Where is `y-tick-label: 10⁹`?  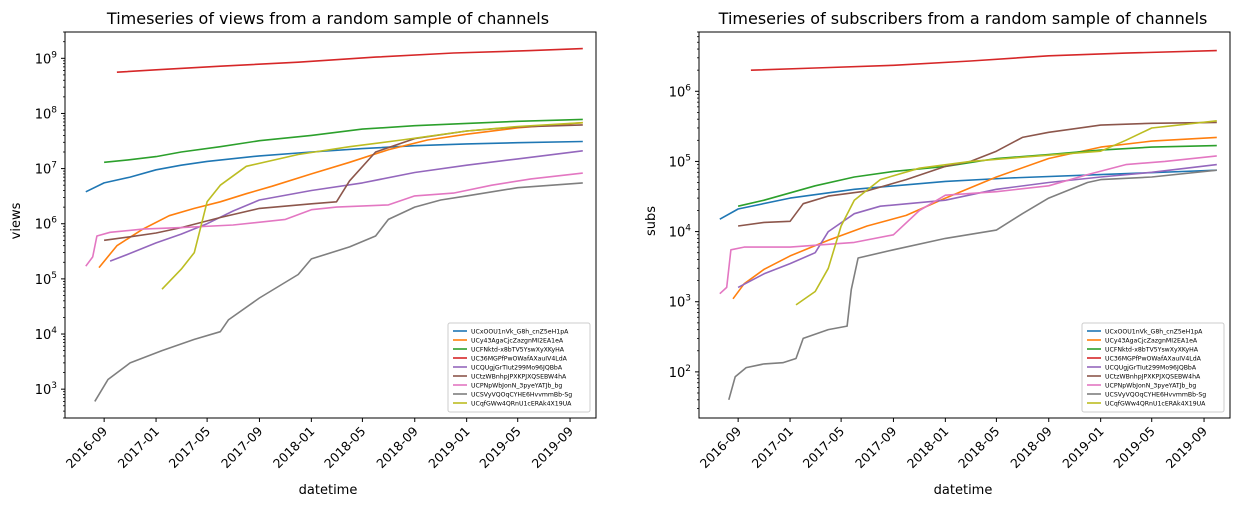 y-tick-label: 10⁹ is located at coordinates (46, 58).